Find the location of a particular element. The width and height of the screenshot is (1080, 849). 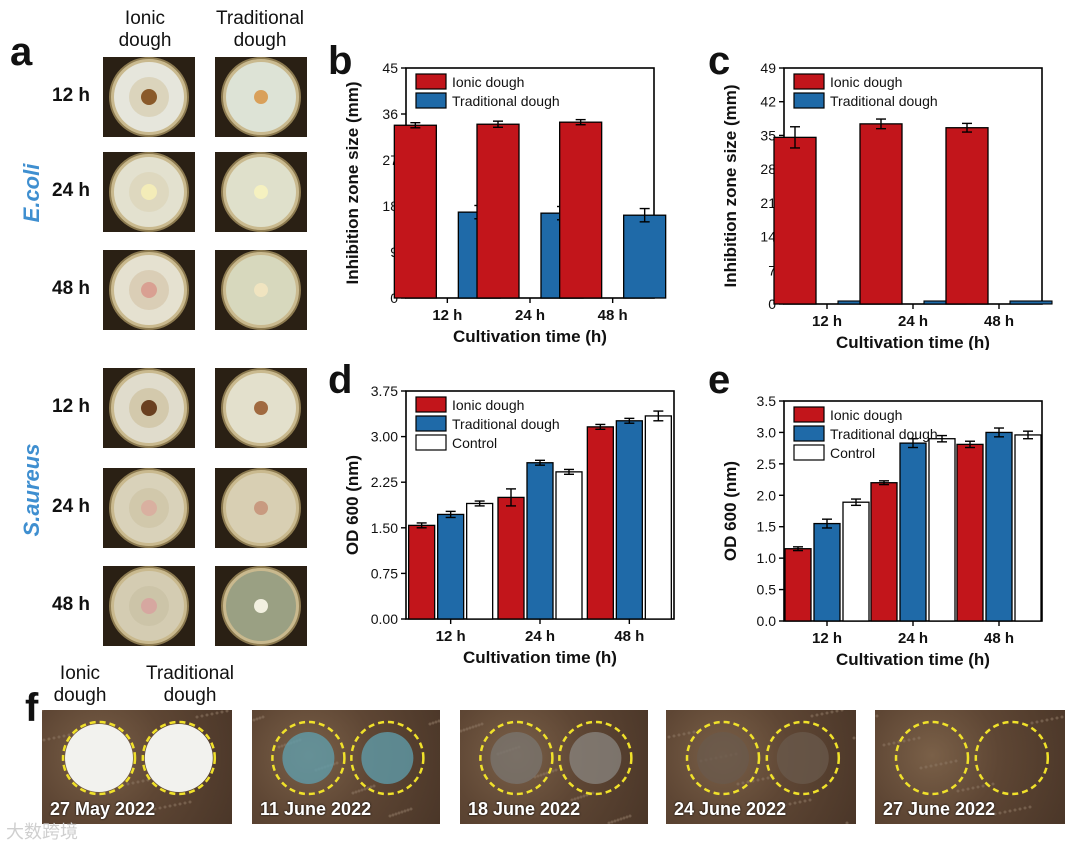

time-label: 24 h is located at coordinates (71, 190).